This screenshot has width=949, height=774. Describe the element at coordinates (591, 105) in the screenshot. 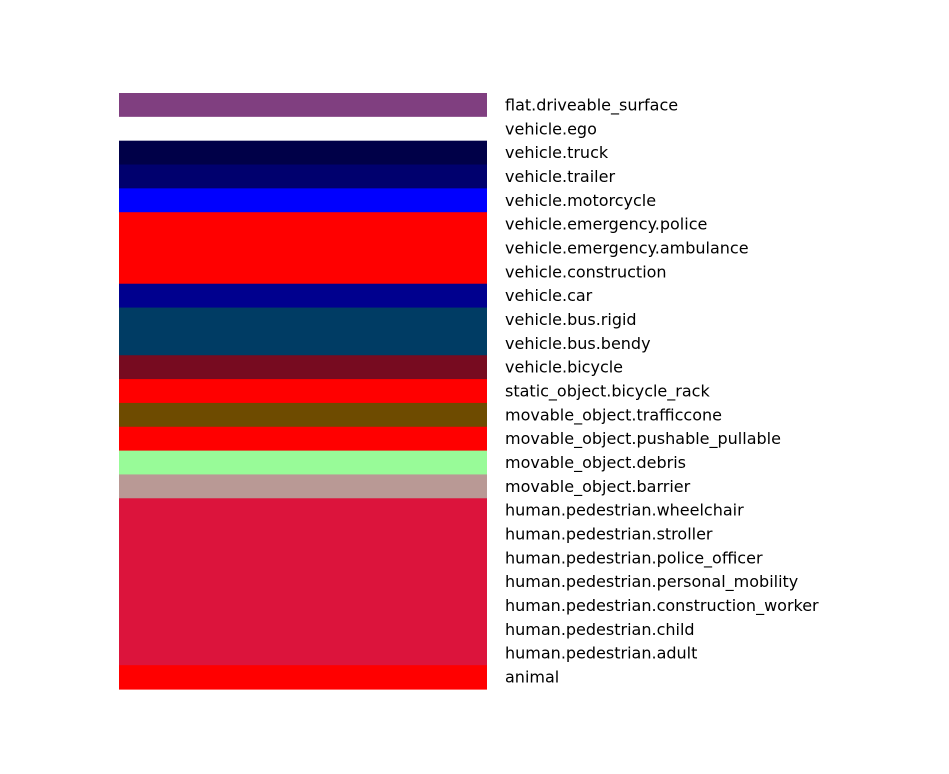

I see `class-label: flat.driveable_surface` at that location.